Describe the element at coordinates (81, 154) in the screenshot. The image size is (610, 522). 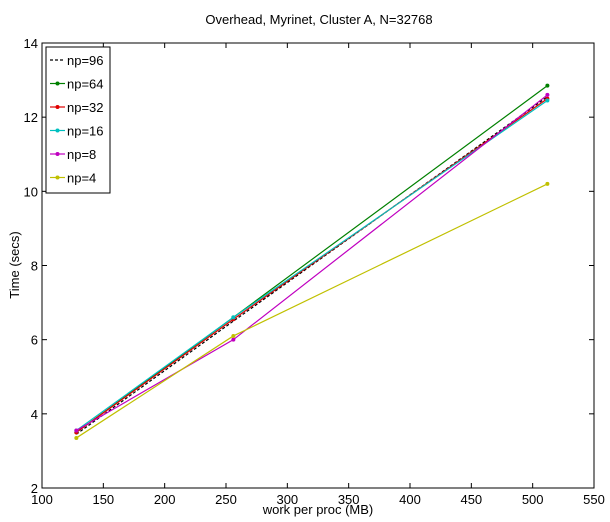
I see `legend-label: np=8` at that location.